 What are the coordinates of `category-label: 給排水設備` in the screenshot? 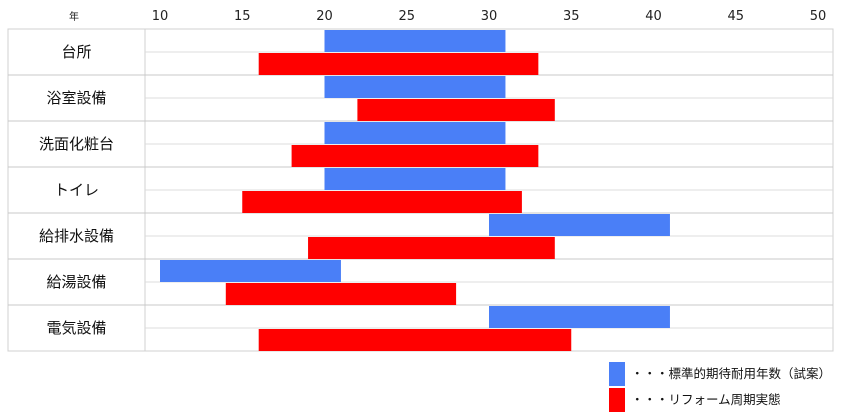 It's located at (76, 236).